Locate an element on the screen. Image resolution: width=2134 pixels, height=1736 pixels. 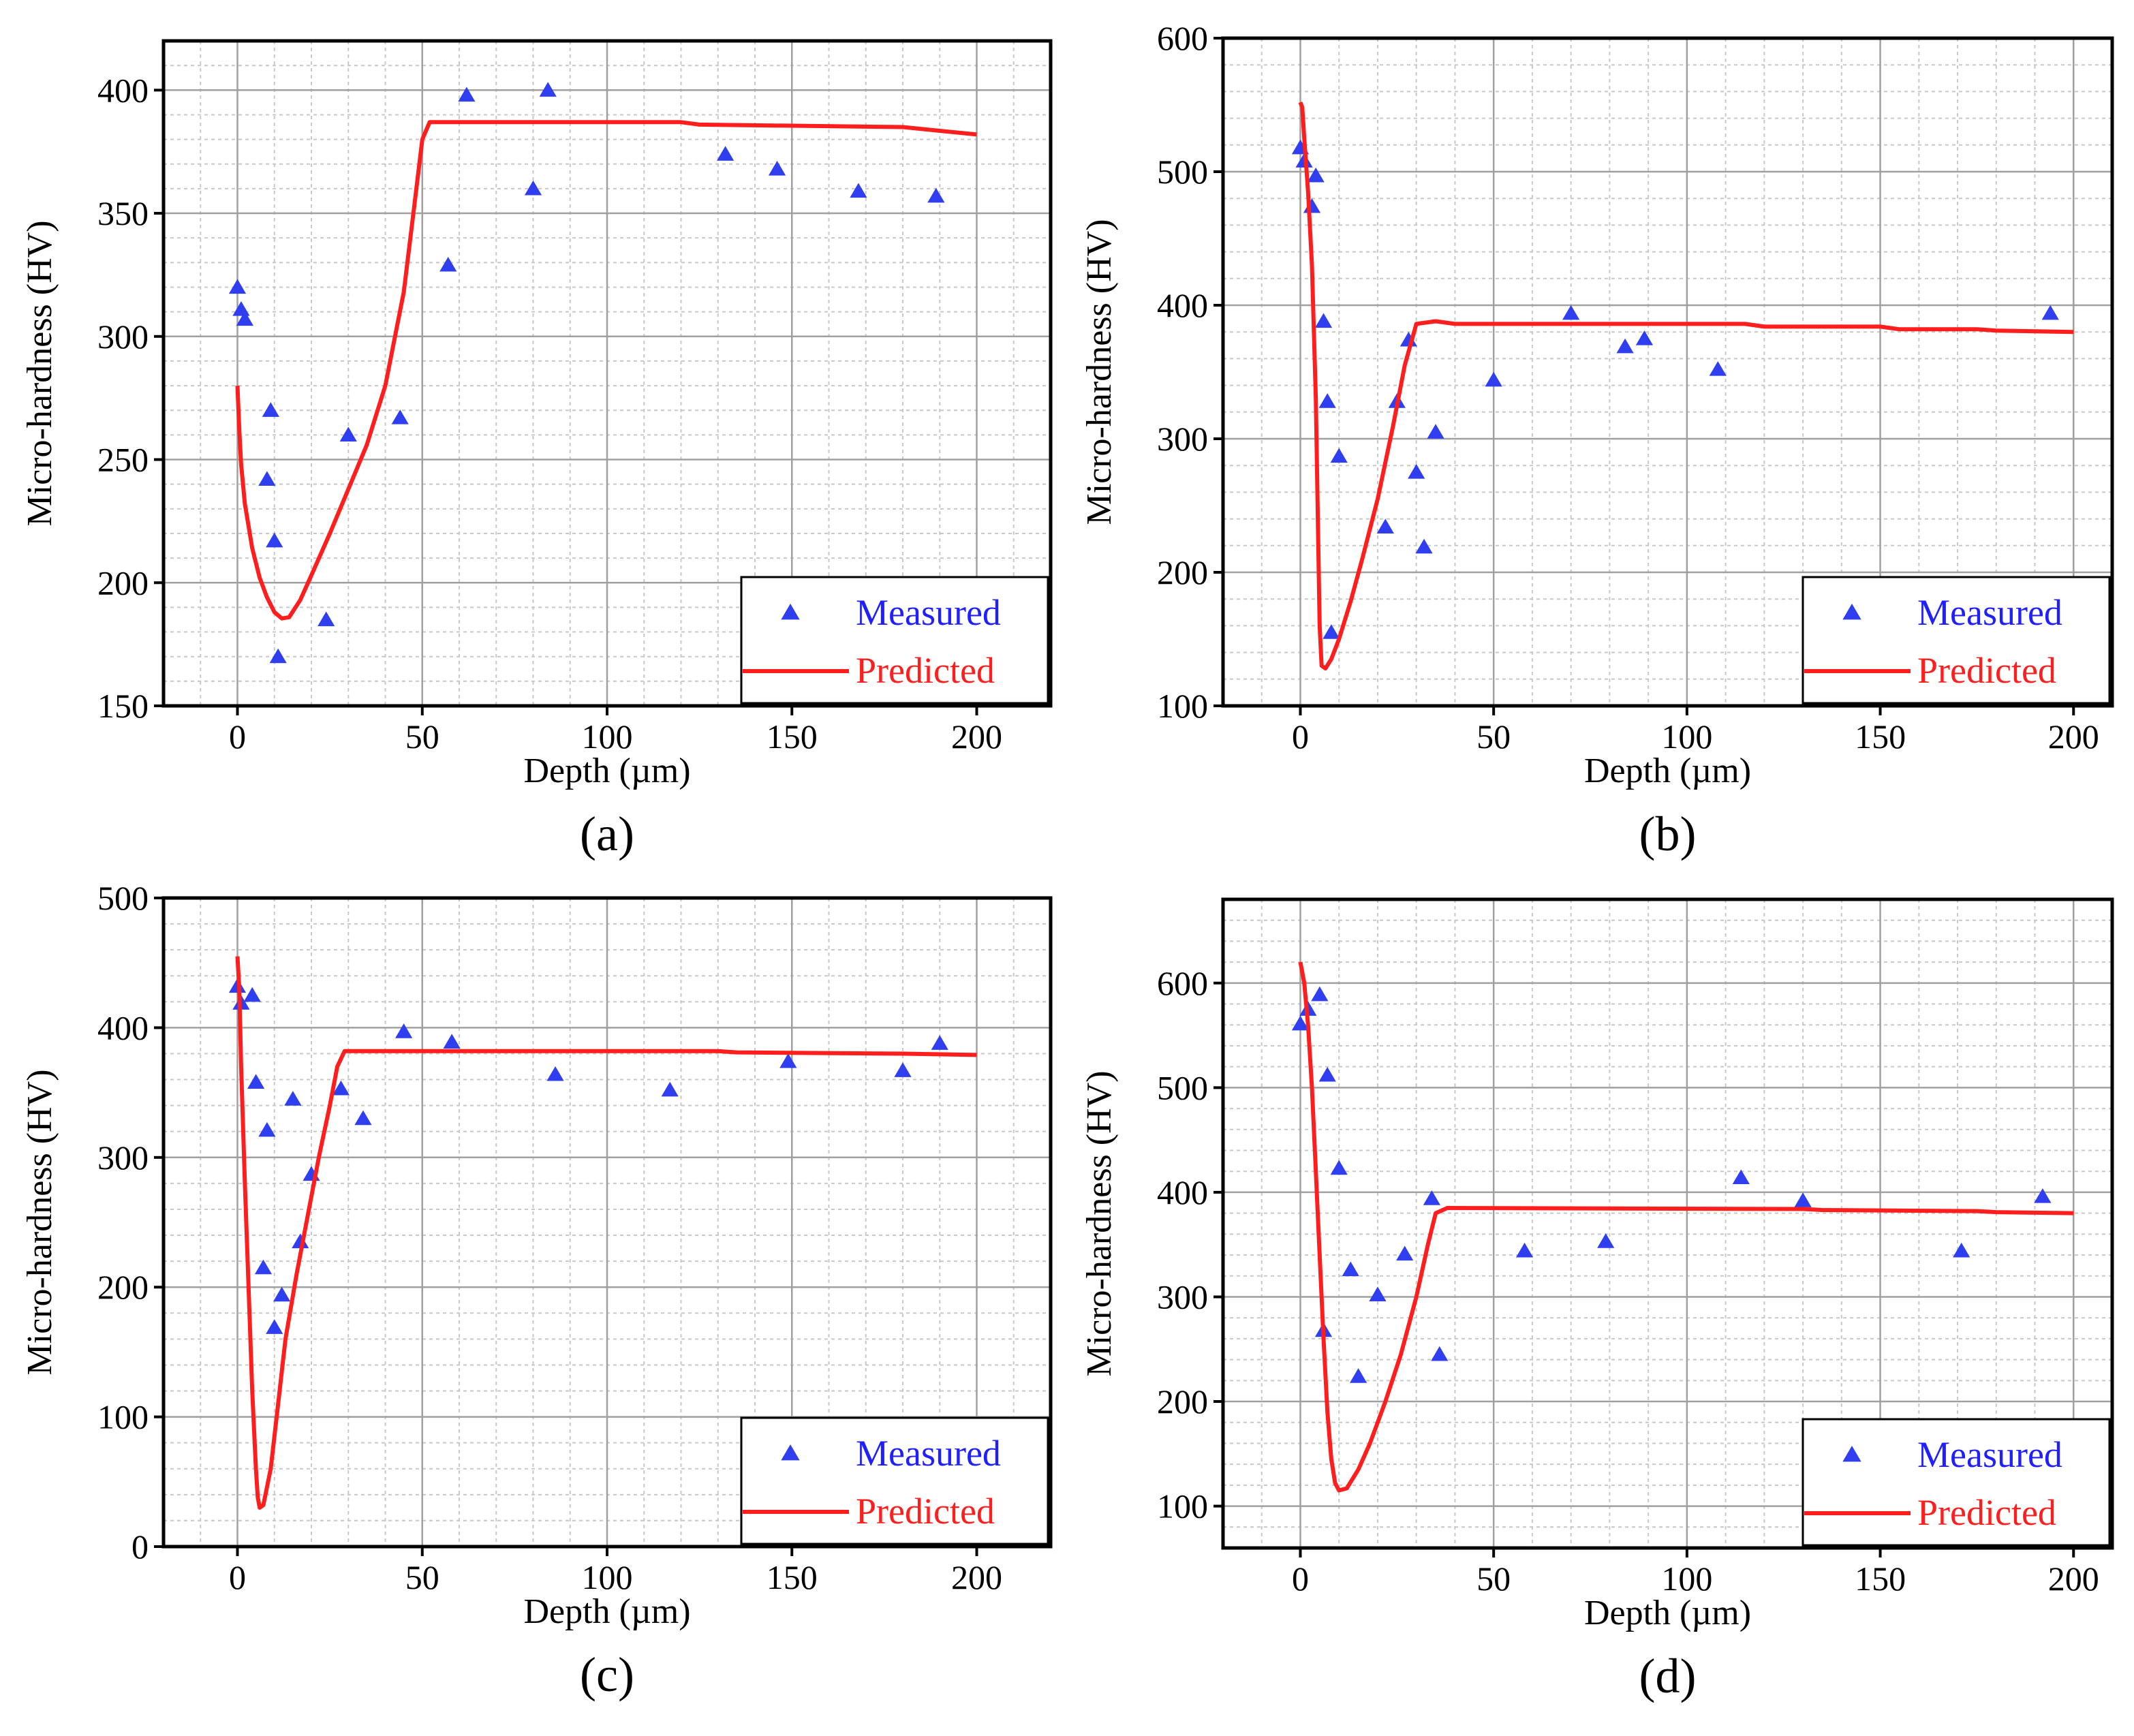
legend-predicted-label: Predicted is located at coordinates (1986, 670).